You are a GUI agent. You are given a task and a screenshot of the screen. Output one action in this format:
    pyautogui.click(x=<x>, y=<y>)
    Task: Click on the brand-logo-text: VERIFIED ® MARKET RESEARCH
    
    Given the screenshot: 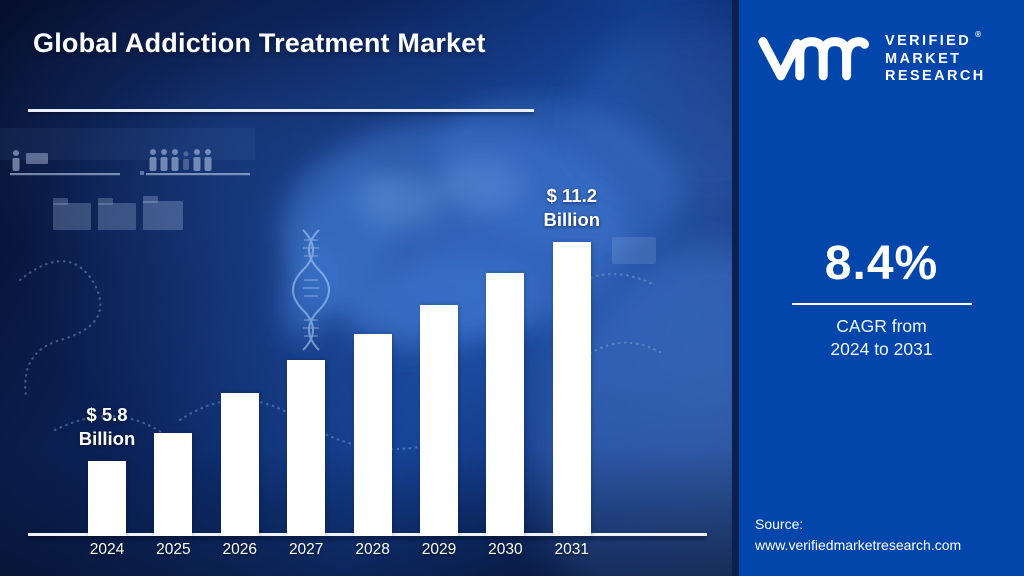 What is the action you would take?
    pyautogui.click(x=935, y=56)
    